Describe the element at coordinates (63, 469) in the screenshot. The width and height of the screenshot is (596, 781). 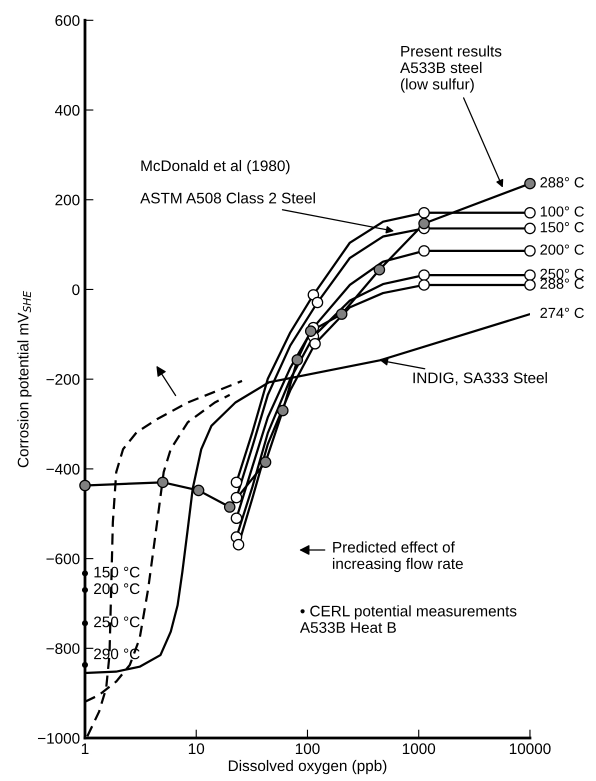
I see `y-tick-label: −400` at that location.